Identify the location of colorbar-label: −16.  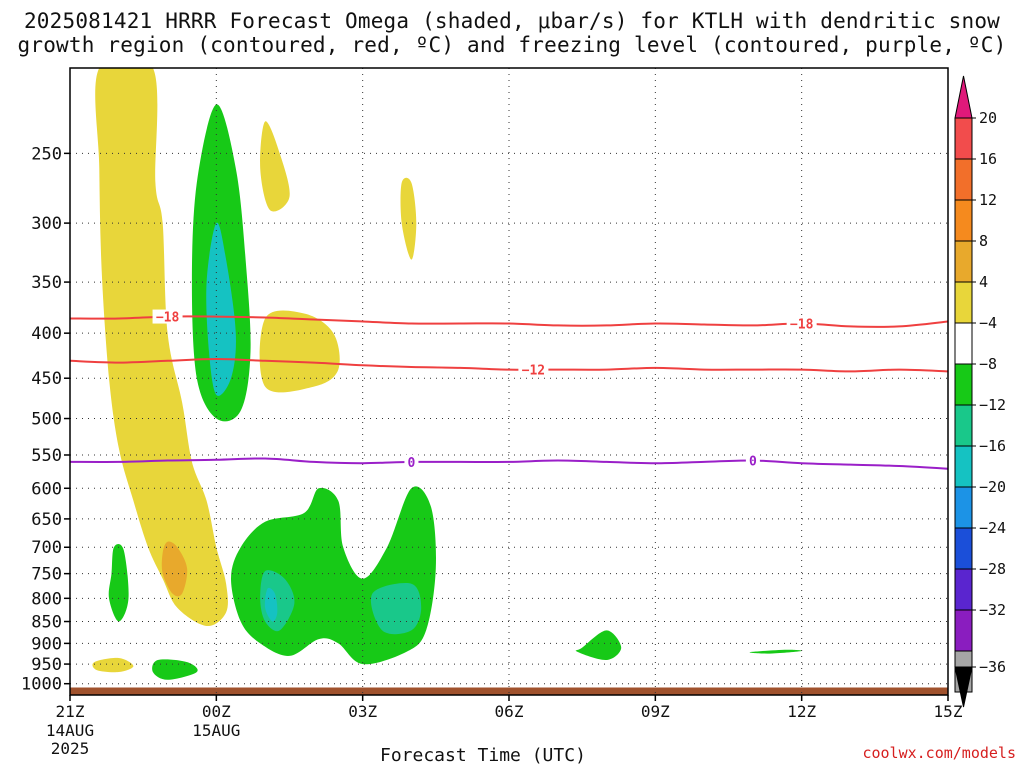
(992, 446).